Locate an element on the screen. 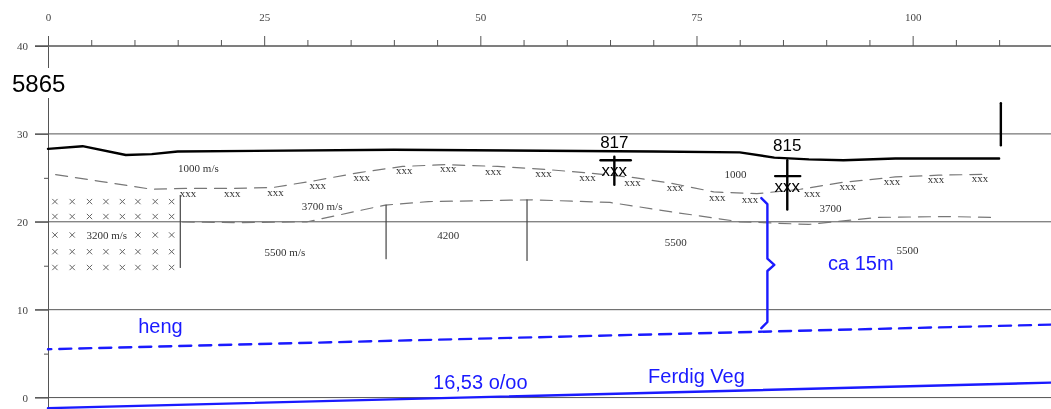  y-tick-label: 40 is located at coordinates (23, 46).